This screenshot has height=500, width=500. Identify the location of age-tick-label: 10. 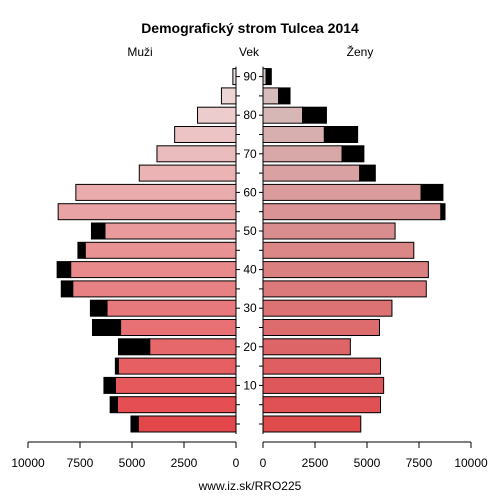
(250, 385).